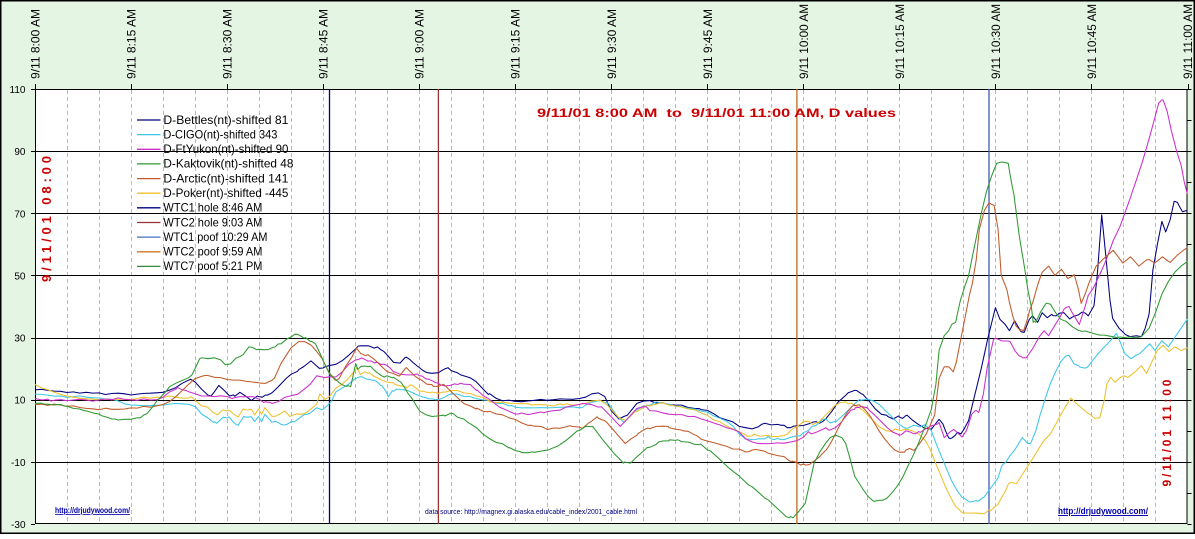 The image size is (1195, 539). What do you see at coordinates (215, 237) in the screenshot?
I see `svg-text: WTC1 poof 10:29 AM` at bounding box center [215, 237].